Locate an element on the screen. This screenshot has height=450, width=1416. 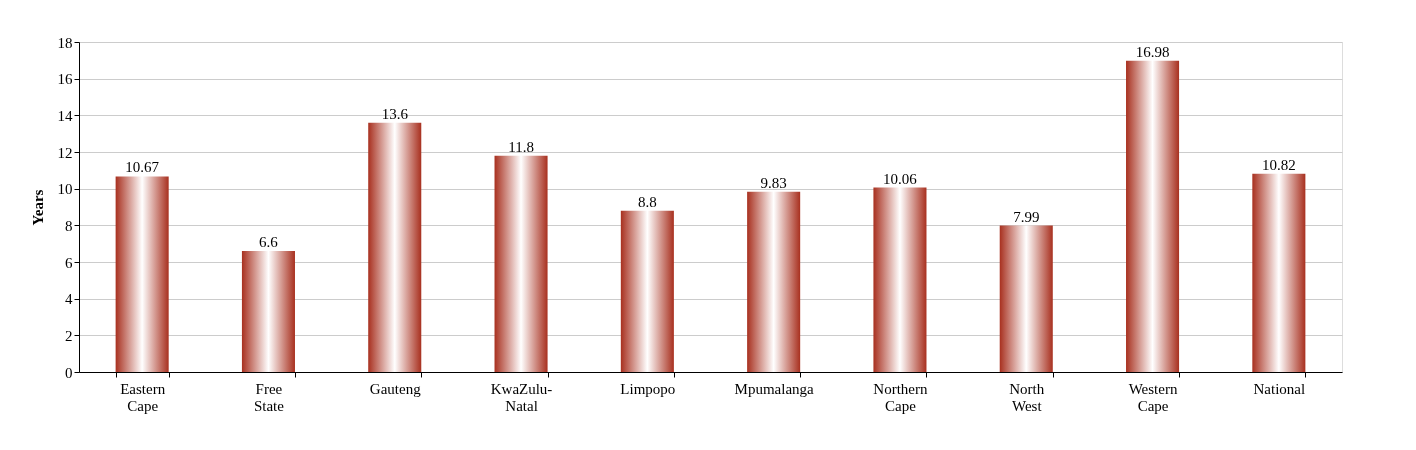
x-tick-label: Eastern Cape is located at coordinates (143, 397).